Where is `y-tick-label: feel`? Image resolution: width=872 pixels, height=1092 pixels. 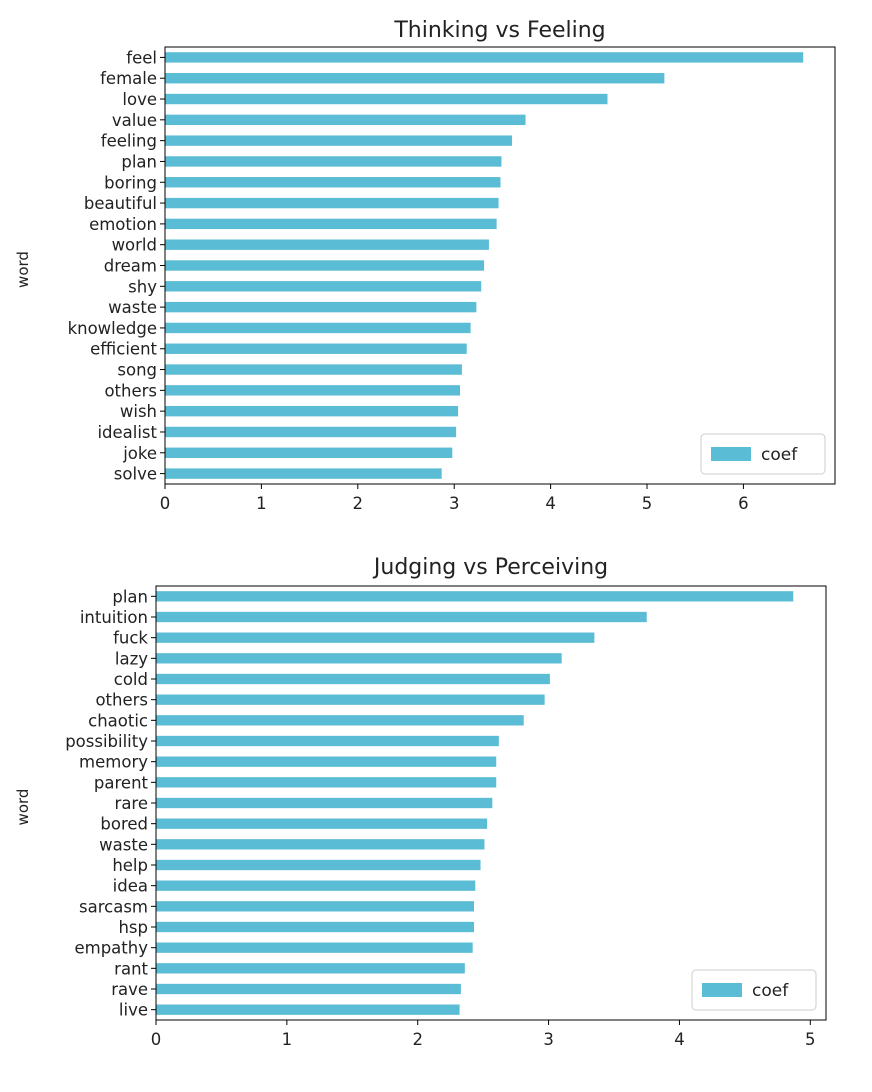 y-tick-label: feel is located at coordinates (141, 57).